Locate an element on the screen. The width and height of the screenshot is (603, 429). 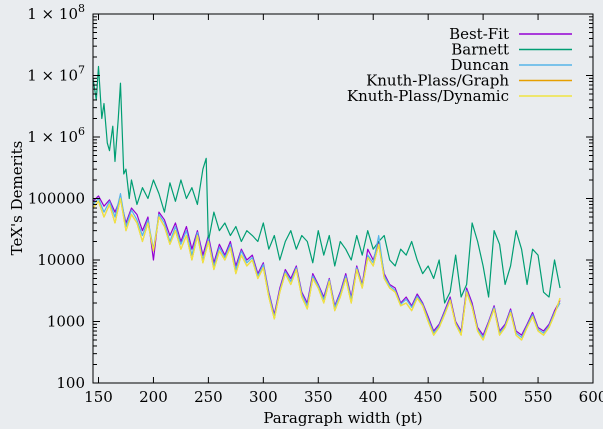
y-tick-label-base: 100 is located at coordinates (70, 383).